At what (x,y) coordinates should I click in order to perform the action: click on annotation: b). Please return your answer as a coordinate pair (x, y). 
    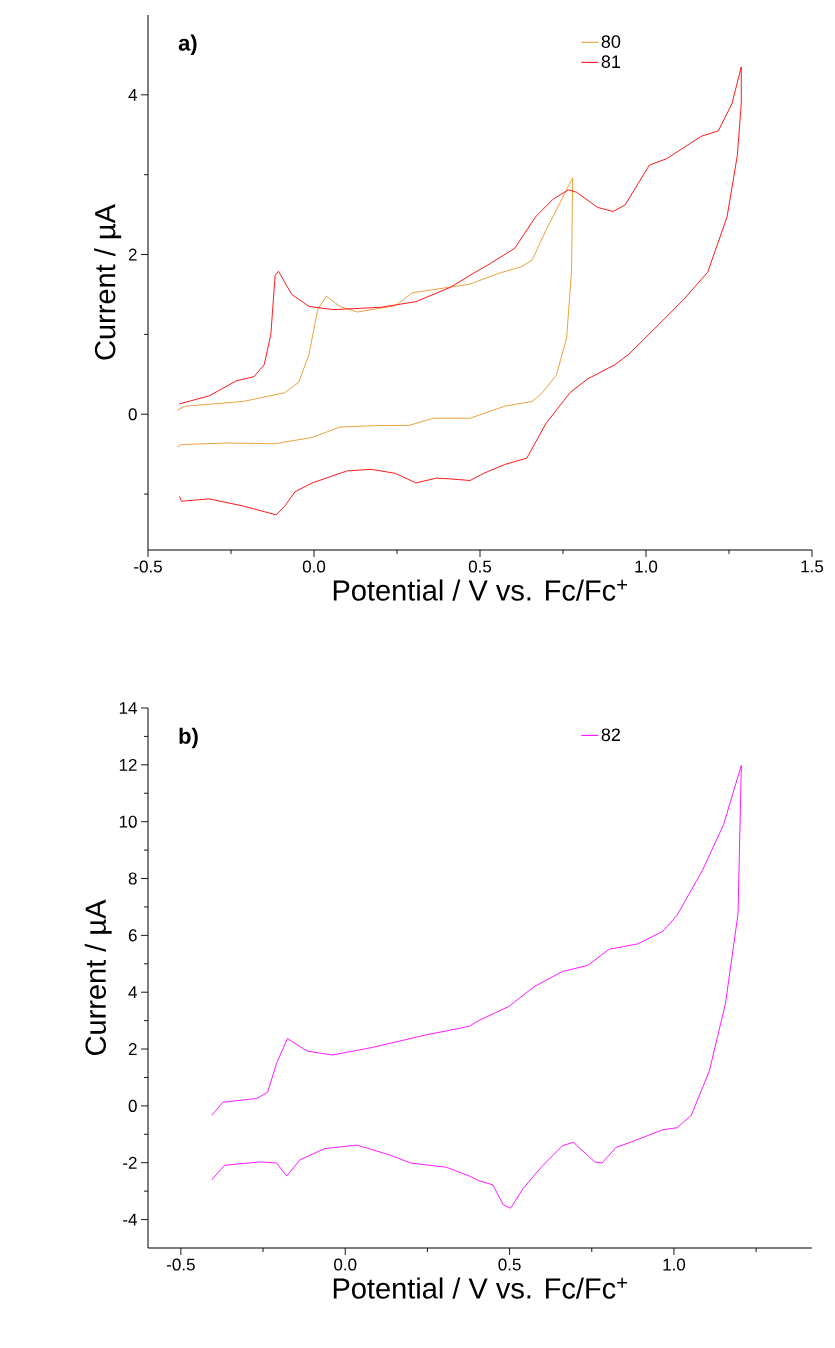
    Looking at the image, I should click on (188, 738).